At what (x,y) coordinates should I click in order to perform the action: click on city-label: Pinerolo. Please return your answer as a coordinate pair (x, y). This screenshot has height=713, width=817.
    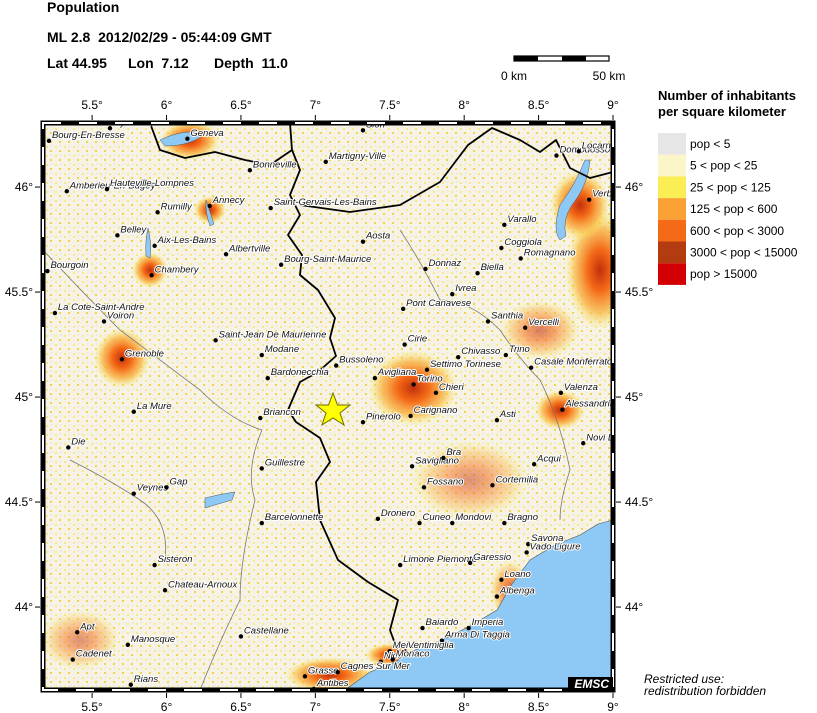
    Looking at the image, I should click on (383, 416).